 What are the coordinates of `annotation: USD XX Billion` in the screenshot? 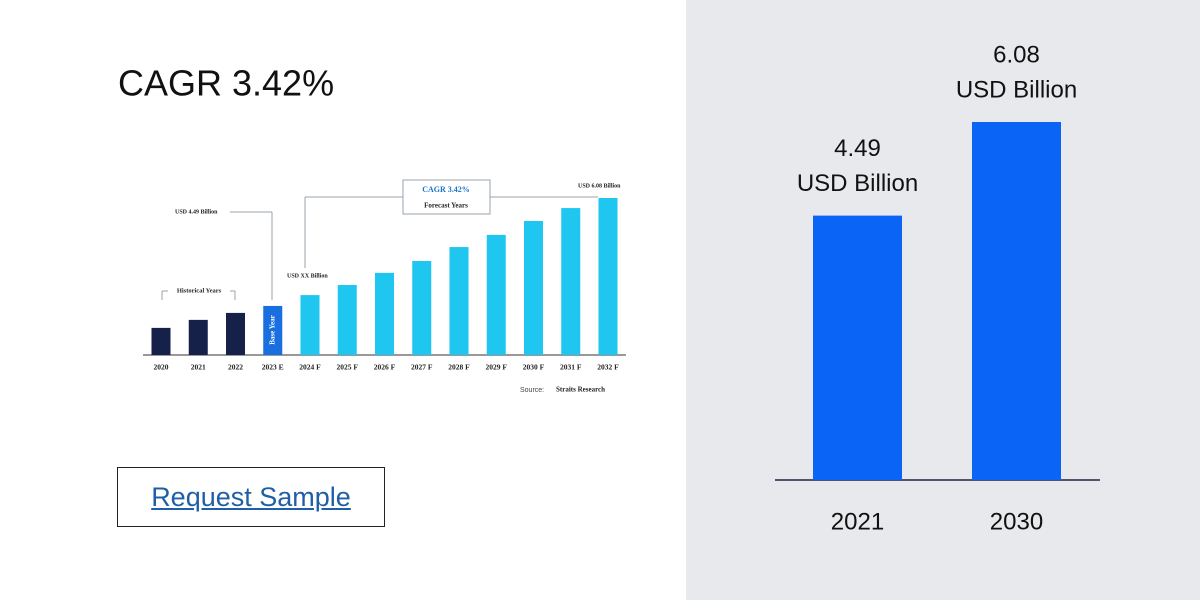 It's located at (307, 276).